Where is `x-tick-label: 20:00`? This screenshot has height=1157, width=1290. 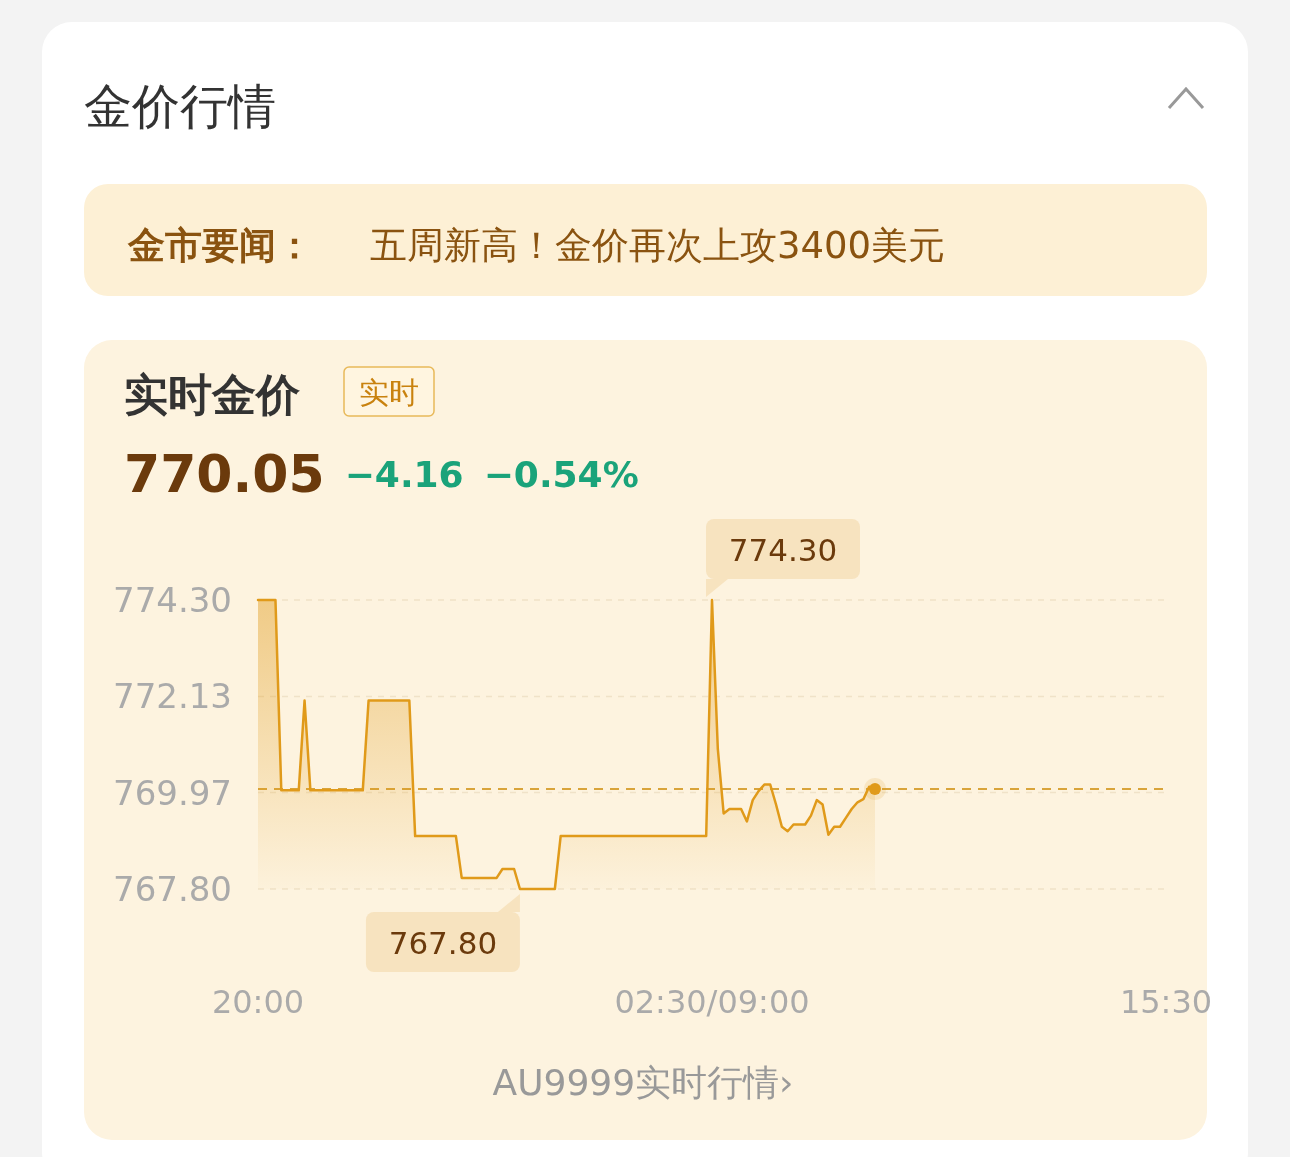 x-tick-label: 20:00 is located at coordinates (258, 1002).